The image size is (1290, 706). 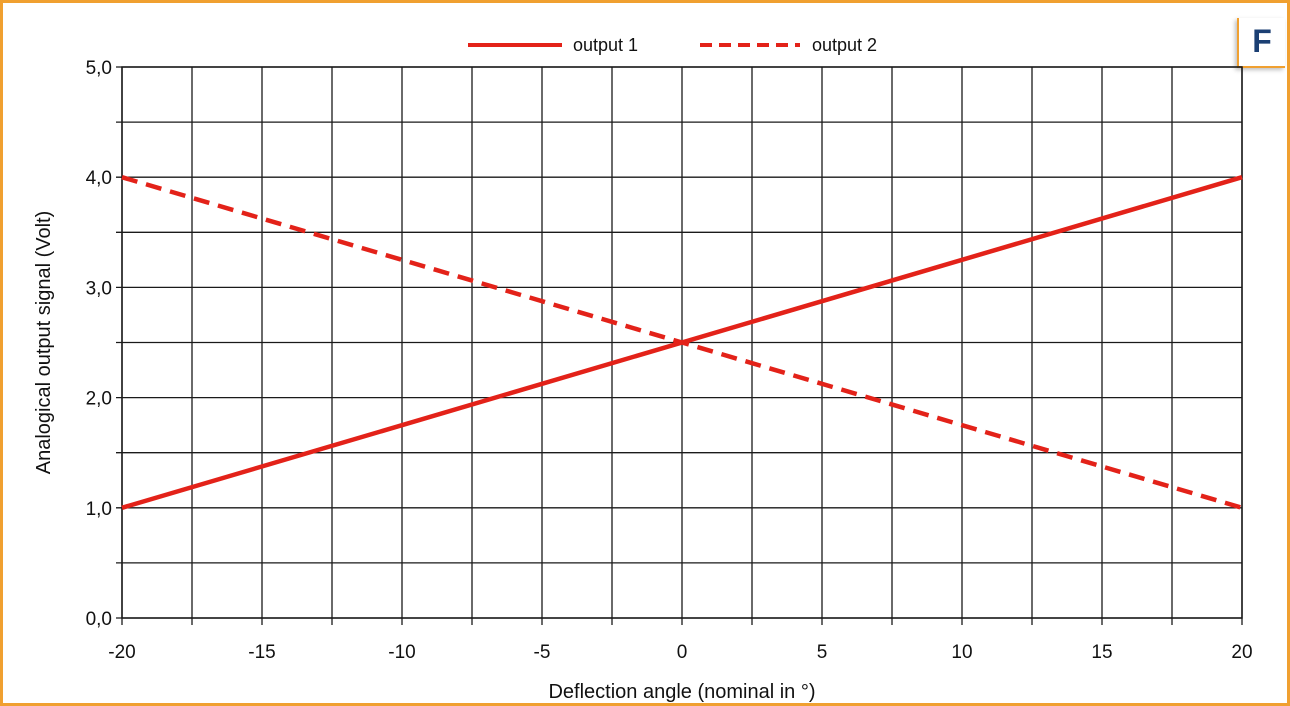 I want to click on y-tick-label: 4,0, so click(x=99, y=178).